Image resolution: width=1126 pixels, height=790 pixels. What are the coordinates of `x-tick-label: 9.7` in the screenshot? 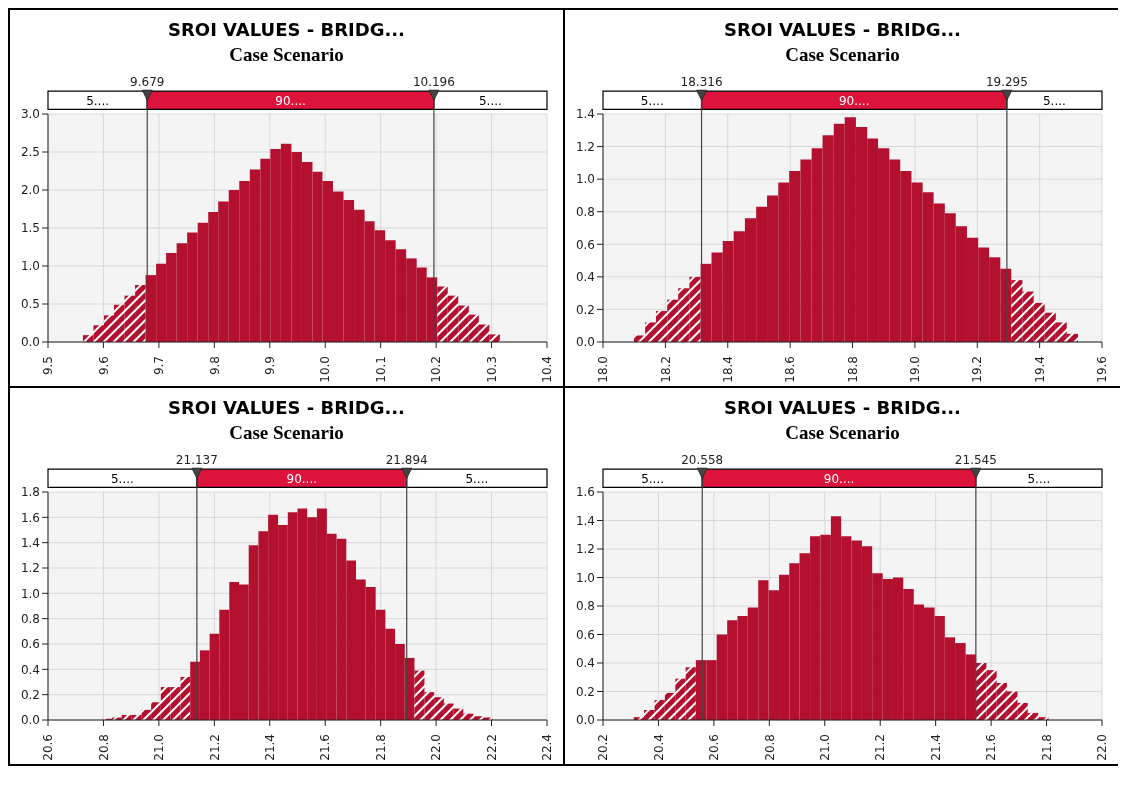 It's located at (159, 366).